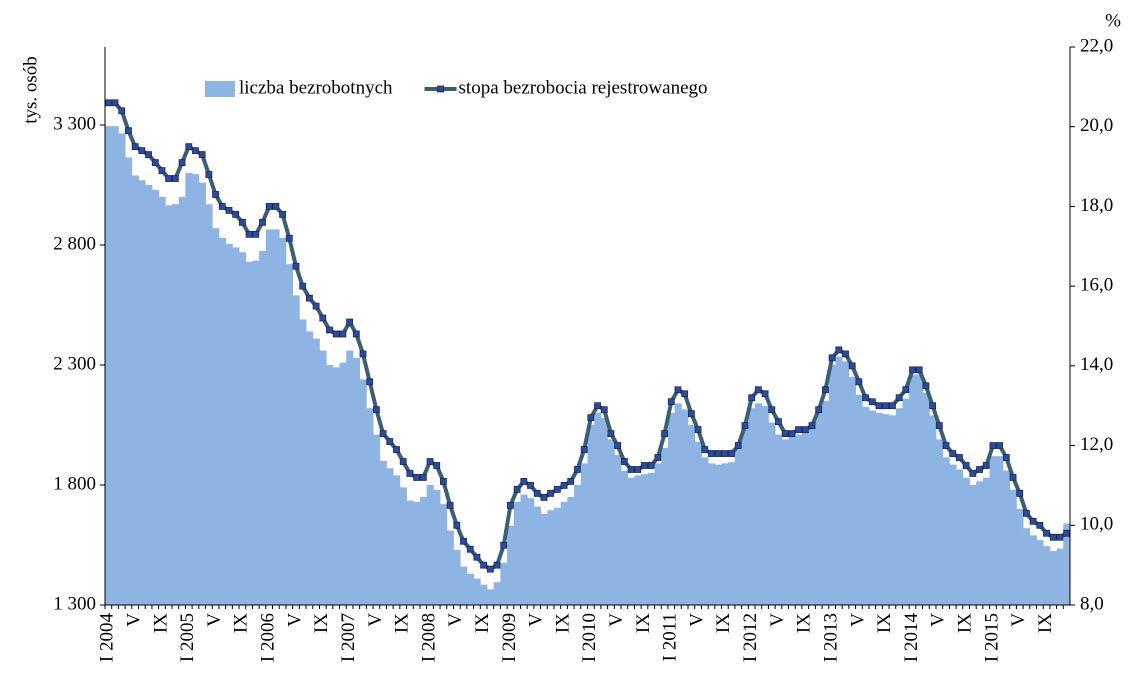  Describe the element at coordinates (74, 603) in the screenshot. I see `y-tick-label: 1 300` at that location.